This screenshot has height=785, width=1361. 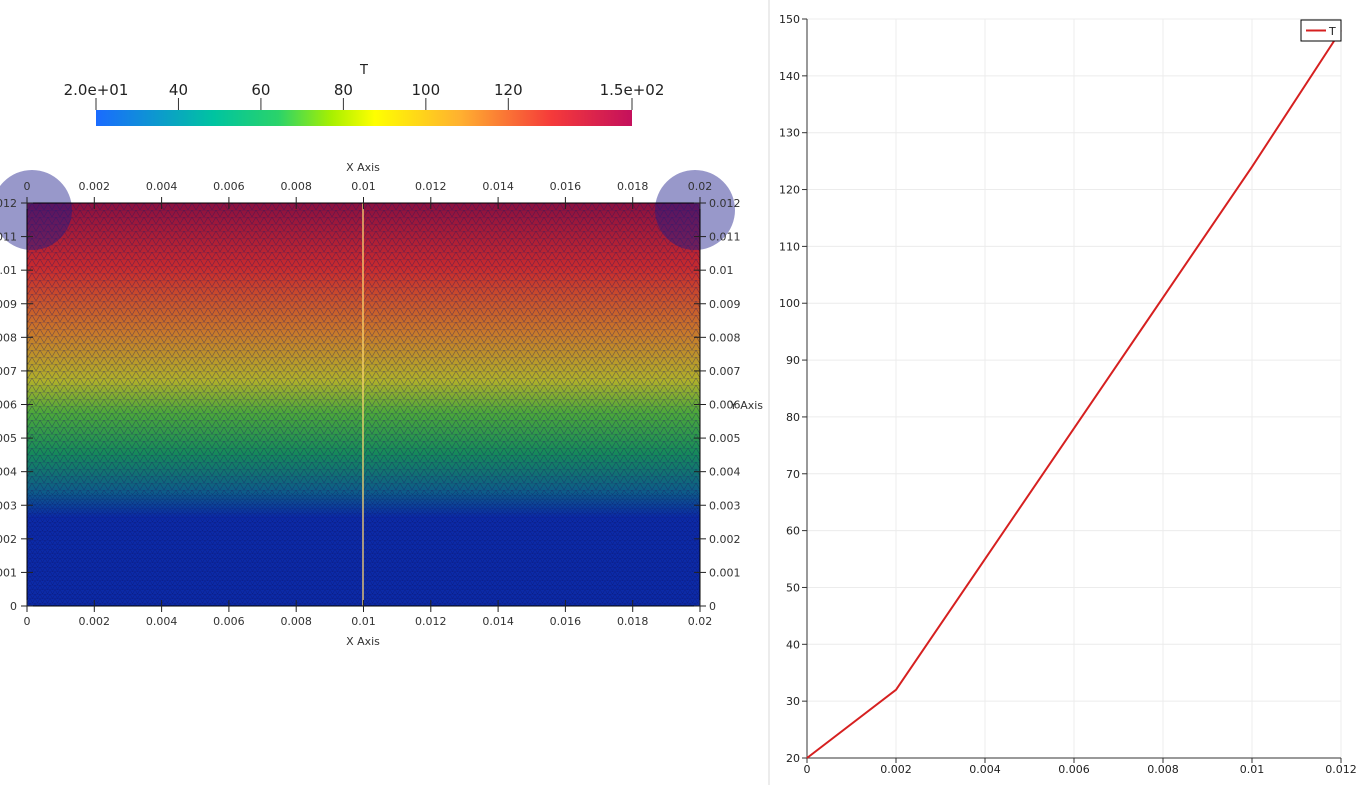 What do you see at coordinates (8, 405) in the screenshot?
I see `y-tick-label-left: 0.006` at bounding box center [8, 405].